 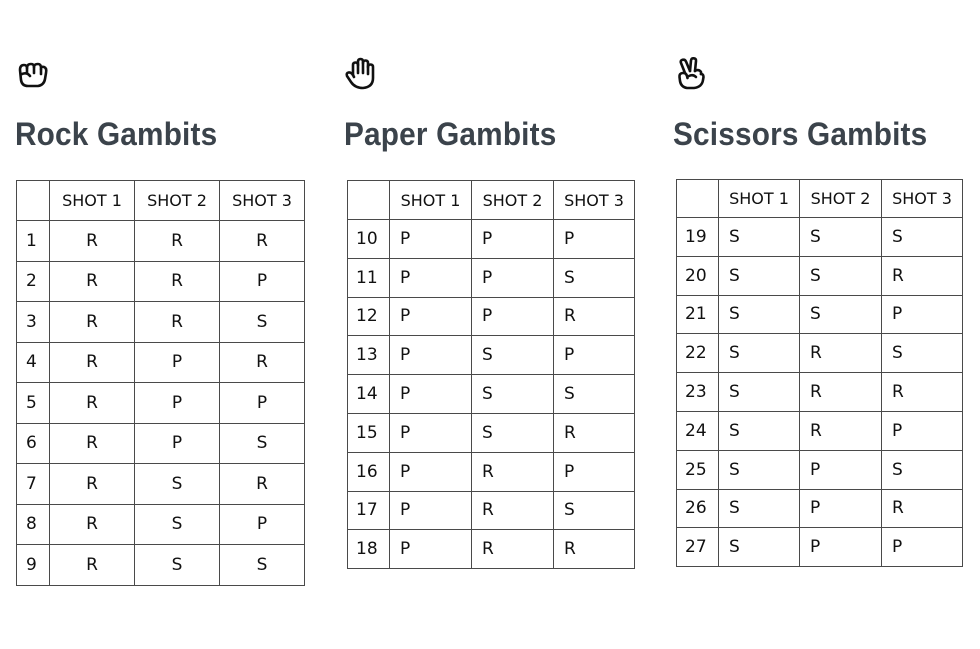 I want to click on table-row: 23 S R R, so click(x=819, y=392).